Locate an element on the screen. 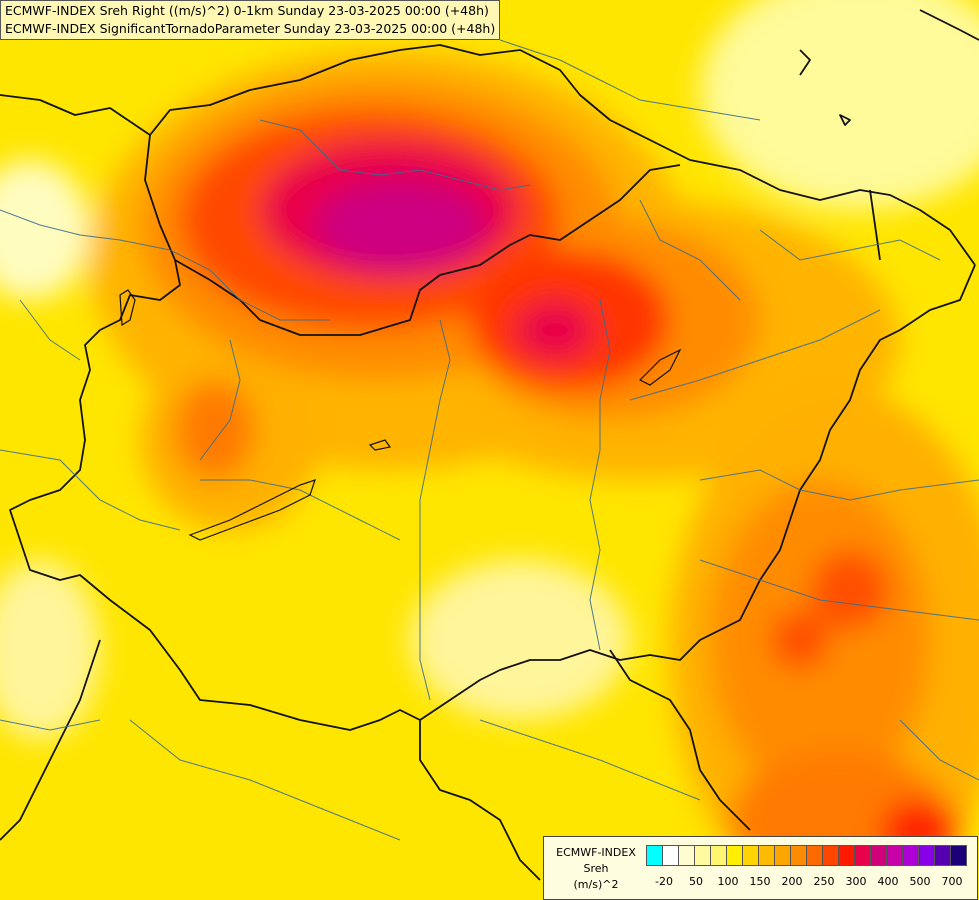 The image size is (979, 900). legend-tick-label: 100 is located at coordinates (728, 881).